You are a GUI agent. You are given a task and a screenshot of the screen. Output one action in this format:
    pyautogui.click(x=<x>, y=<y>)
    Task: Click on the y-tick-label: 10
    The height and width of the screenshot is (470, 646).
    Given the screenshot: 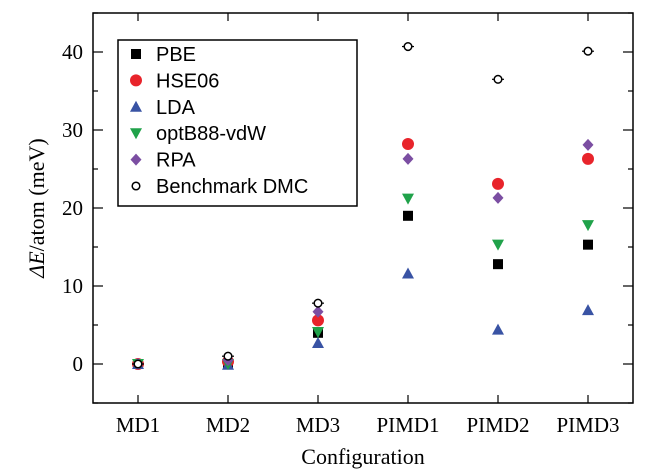 What is the action you would take?
    pyautogui.click(x=72, y=286)
    